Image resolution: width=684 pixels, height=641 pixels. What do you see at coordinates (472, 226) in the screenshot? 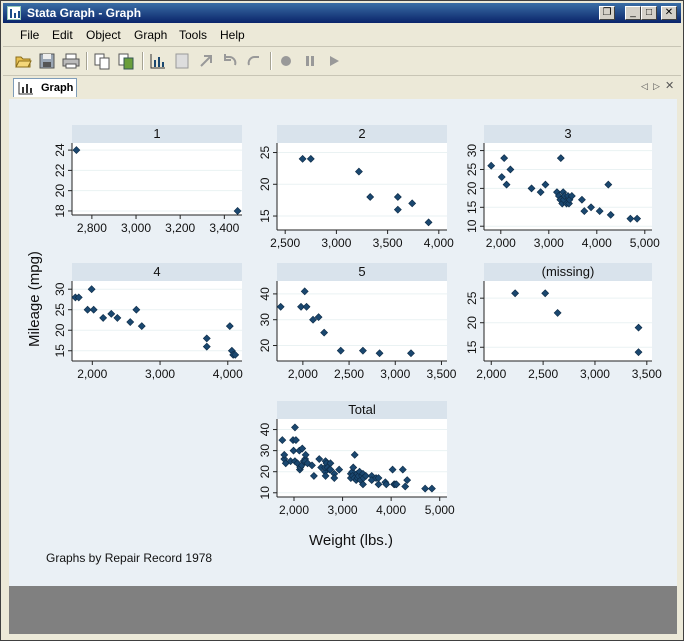
I see `panel-3-ytick-label: 10` at bounding box center [472, 226].